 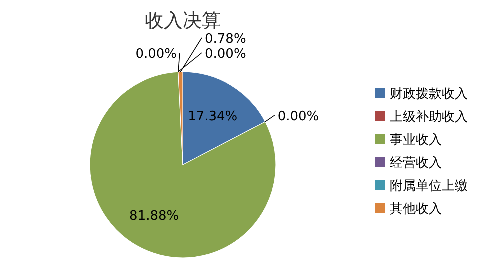 What do you see at coordinates (225, 39) in the screenshot?
I see `data-label: 0.78%` at bounding box center [225, 39].